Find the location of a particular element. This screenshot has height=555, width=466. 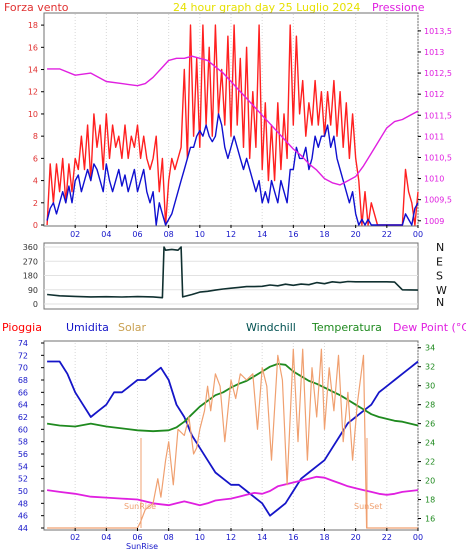

y-right-tick-label: 18 is located at coordinates (430, 500).